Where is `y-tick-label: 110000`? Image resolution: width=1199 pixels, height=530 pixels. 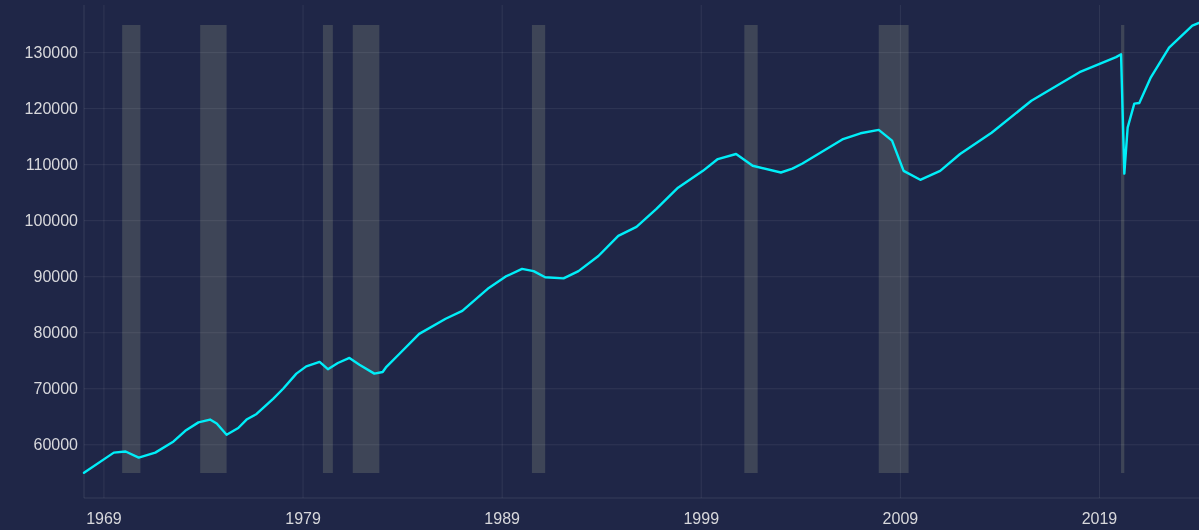
y-tick-label: 110000 is located at coordinates (52, 165).